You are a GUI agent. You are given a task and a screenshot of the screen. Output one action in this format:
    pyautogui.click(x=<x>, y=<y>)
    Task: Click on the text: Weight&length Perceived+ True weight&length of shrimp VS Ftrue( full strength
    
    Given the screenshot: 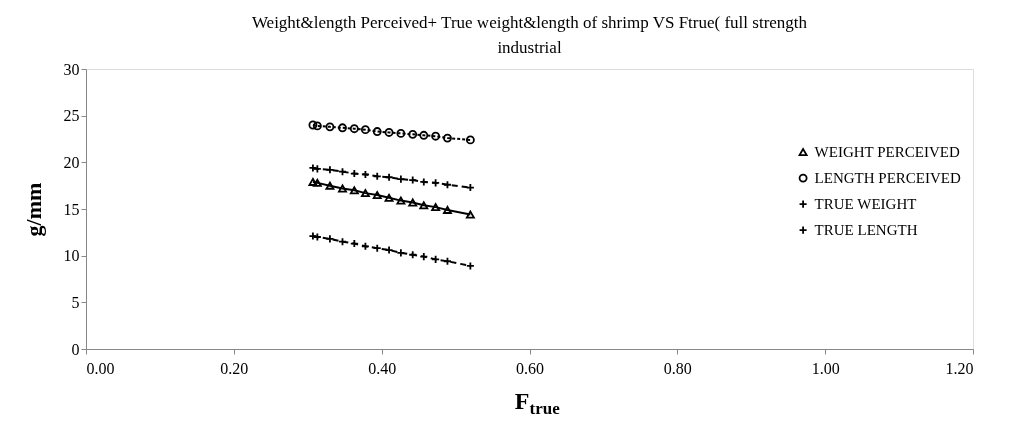 What is the action you would take?
    pyautogui.click(x=529, y=22)
    